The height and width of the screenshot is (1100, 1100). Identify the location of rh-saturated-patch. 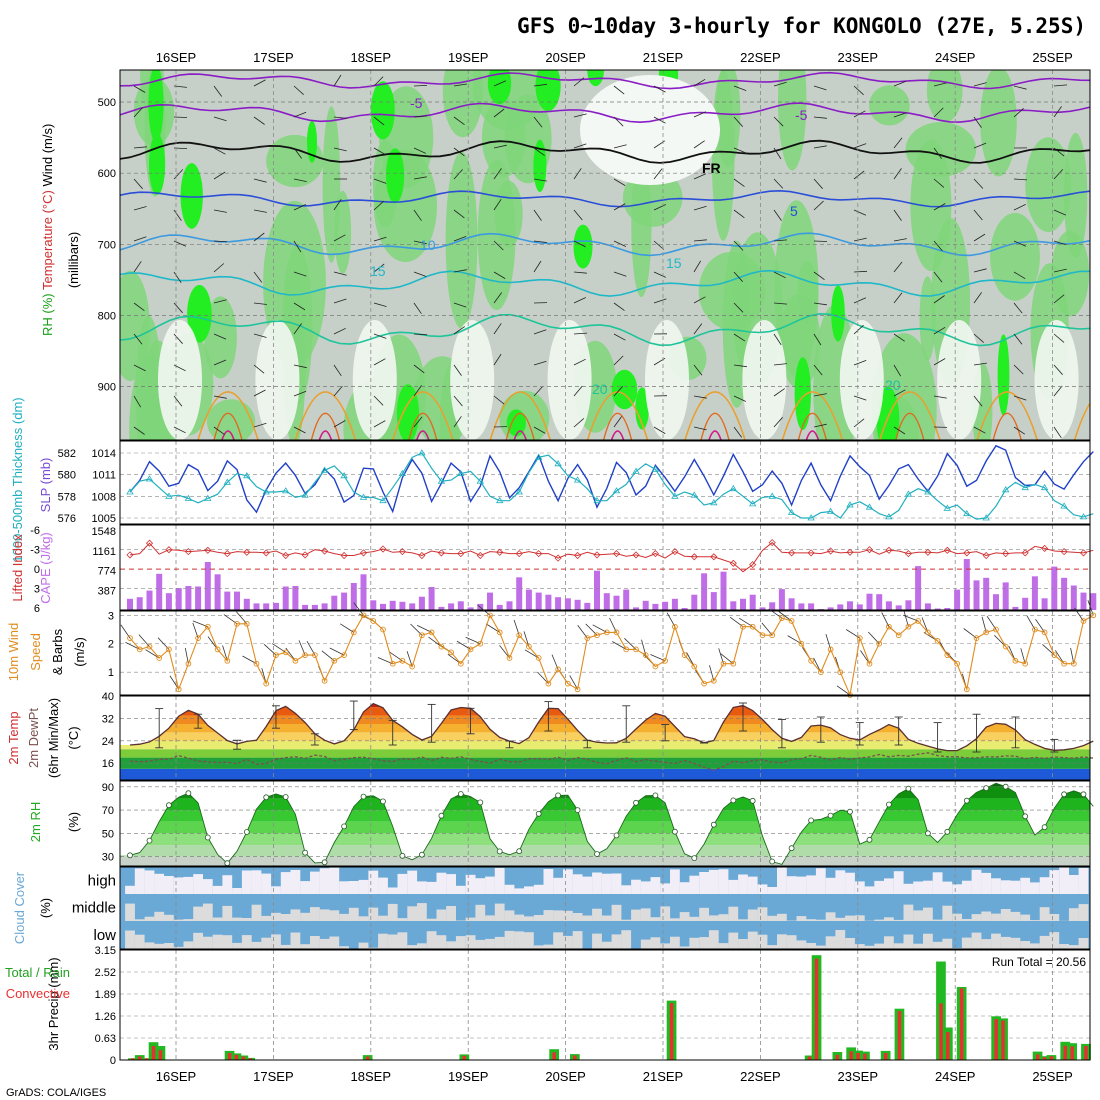
(838, 313).